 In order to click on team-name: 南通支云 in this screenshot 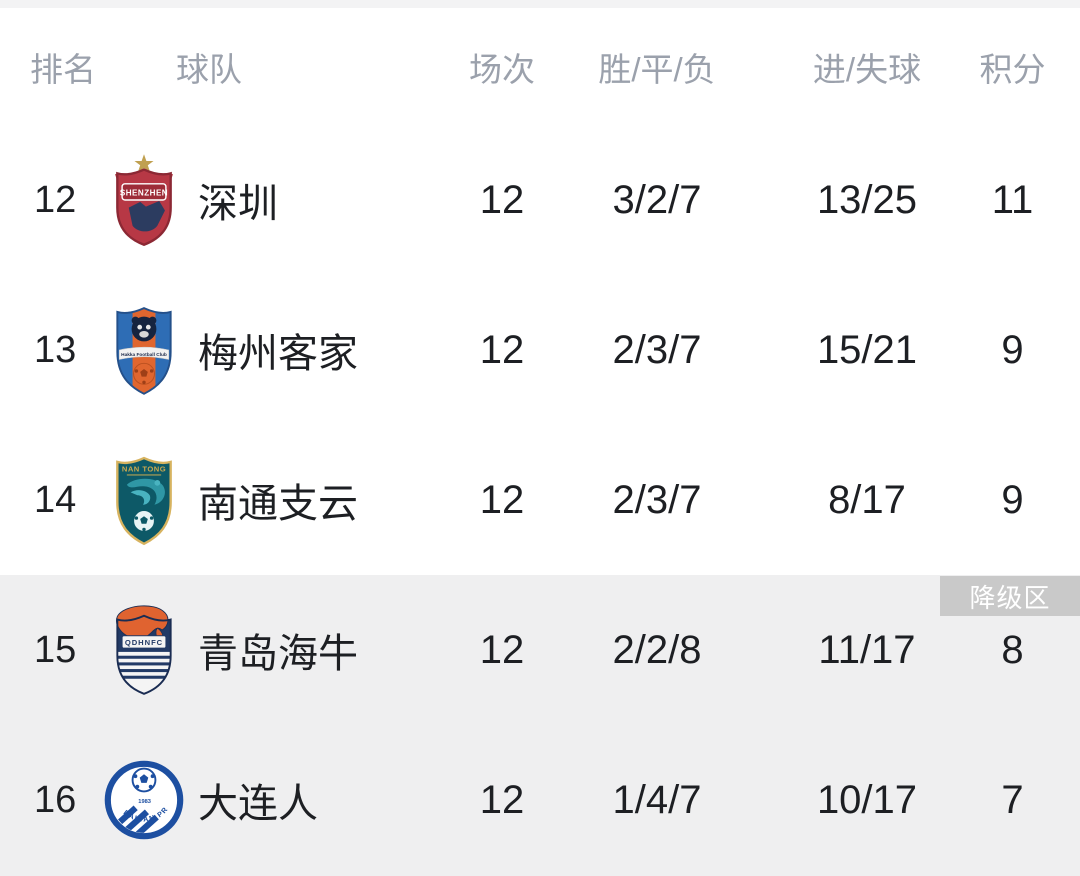, I will do `click(278, 504)`.